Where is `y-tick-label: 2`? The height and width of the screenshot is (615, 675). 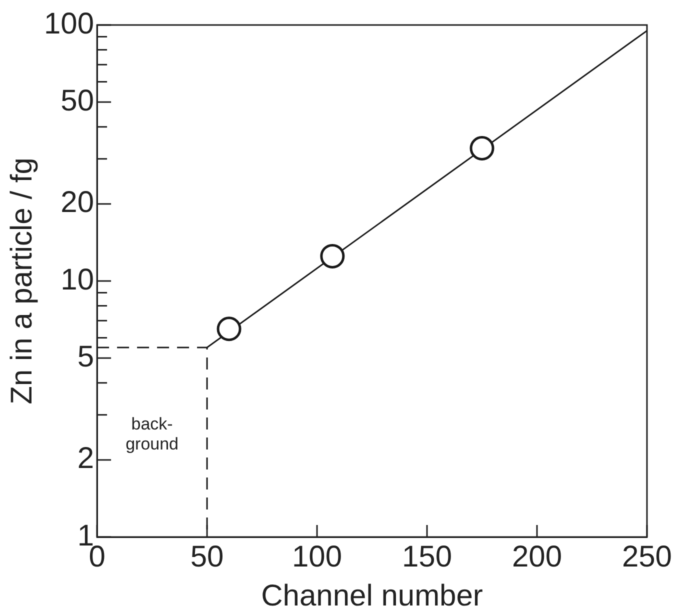
y-tick-label: 2 is located at coordinates (85, 459).